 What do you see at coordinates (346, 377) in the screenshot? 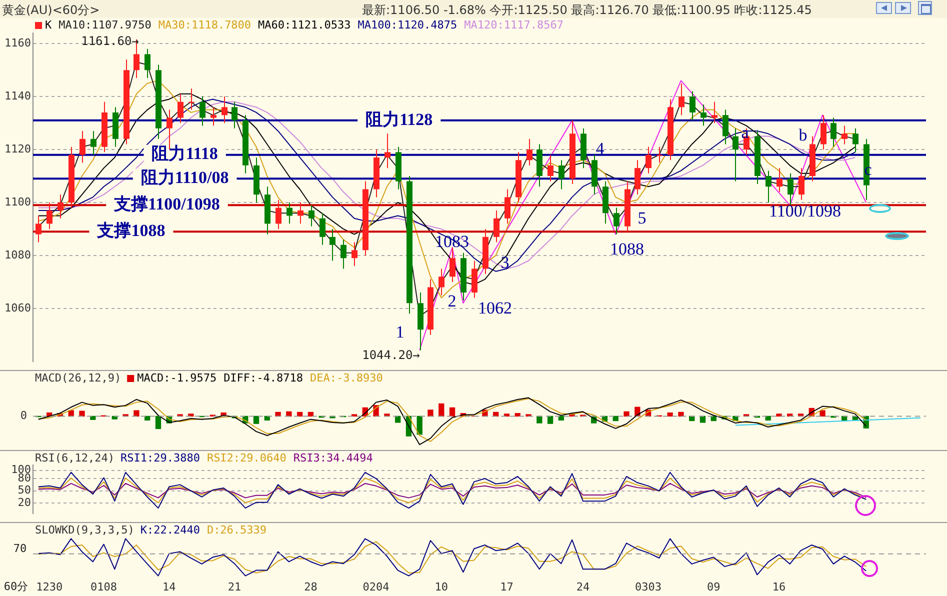
I see `series-label: DEA:-3.8930` at bounding box center [346, 377].